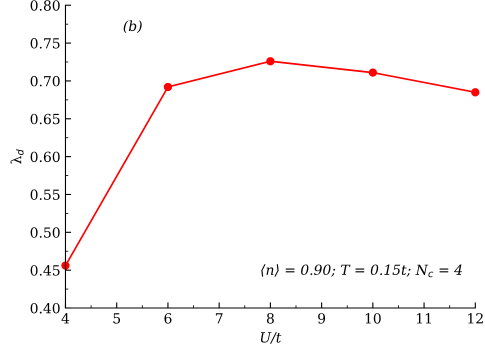  I want to click on y-tick-label: 0.70, so click(45, 81).